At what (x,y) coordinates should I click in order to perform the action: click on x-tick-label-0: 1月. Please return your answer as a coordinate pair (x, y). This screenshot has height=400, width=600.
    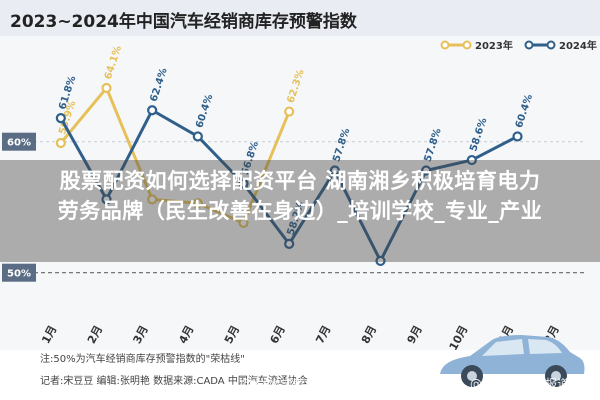
    Looking at the image, I should click on (49, 334).